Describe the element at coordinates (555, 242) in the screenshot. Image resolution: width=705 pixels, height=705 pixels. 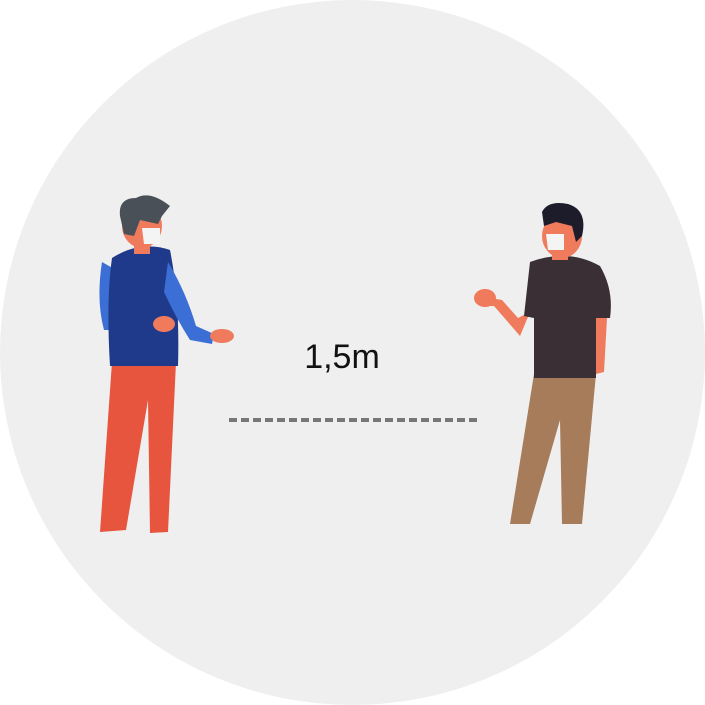
I see `person-right-mask` at that location.